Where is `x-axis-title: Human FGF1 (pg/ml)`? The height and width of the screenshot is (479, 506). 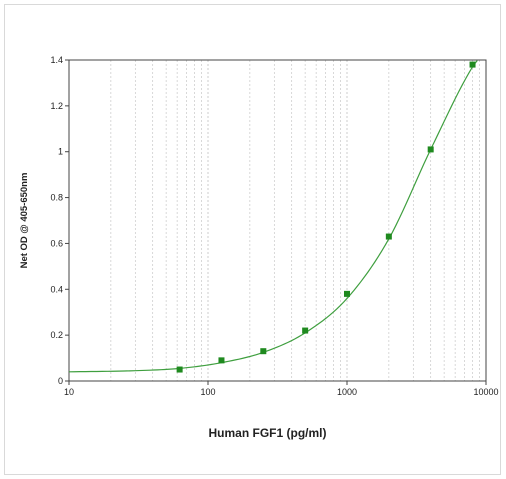
x-axis-title: Human FGF1 (pg/ml) is located at coordinates (268, 433).